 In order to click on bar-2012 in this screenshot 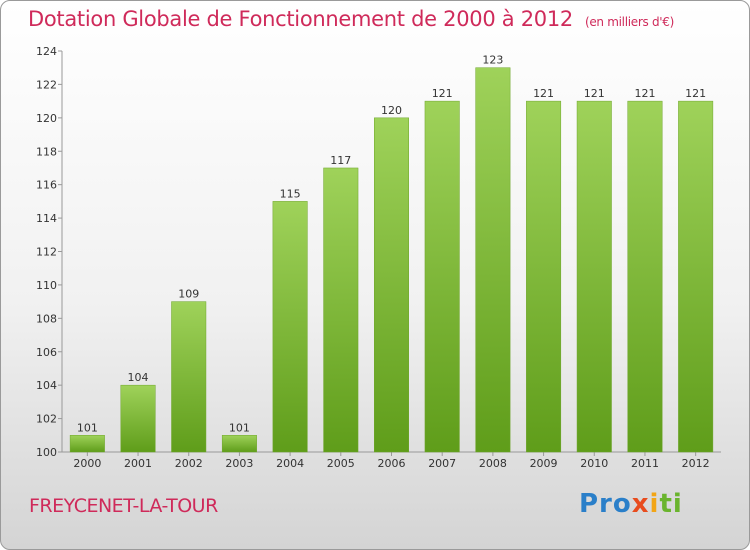, I will do `click(696, 276)`.